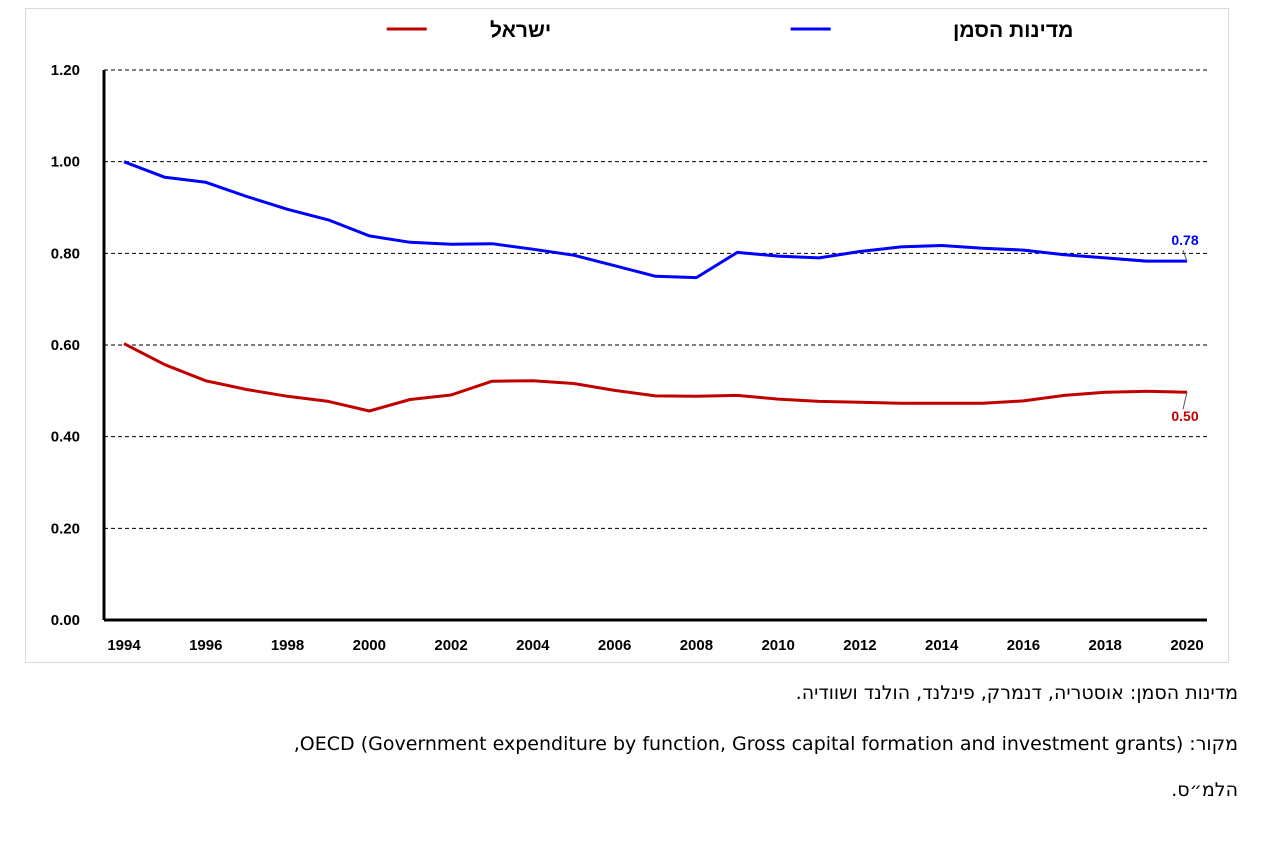 This screenshot has height=860, width=1268. Describe the element at coordinates (533, 645) in the screenshot. I see `x-tick-label: 2004` at that location.